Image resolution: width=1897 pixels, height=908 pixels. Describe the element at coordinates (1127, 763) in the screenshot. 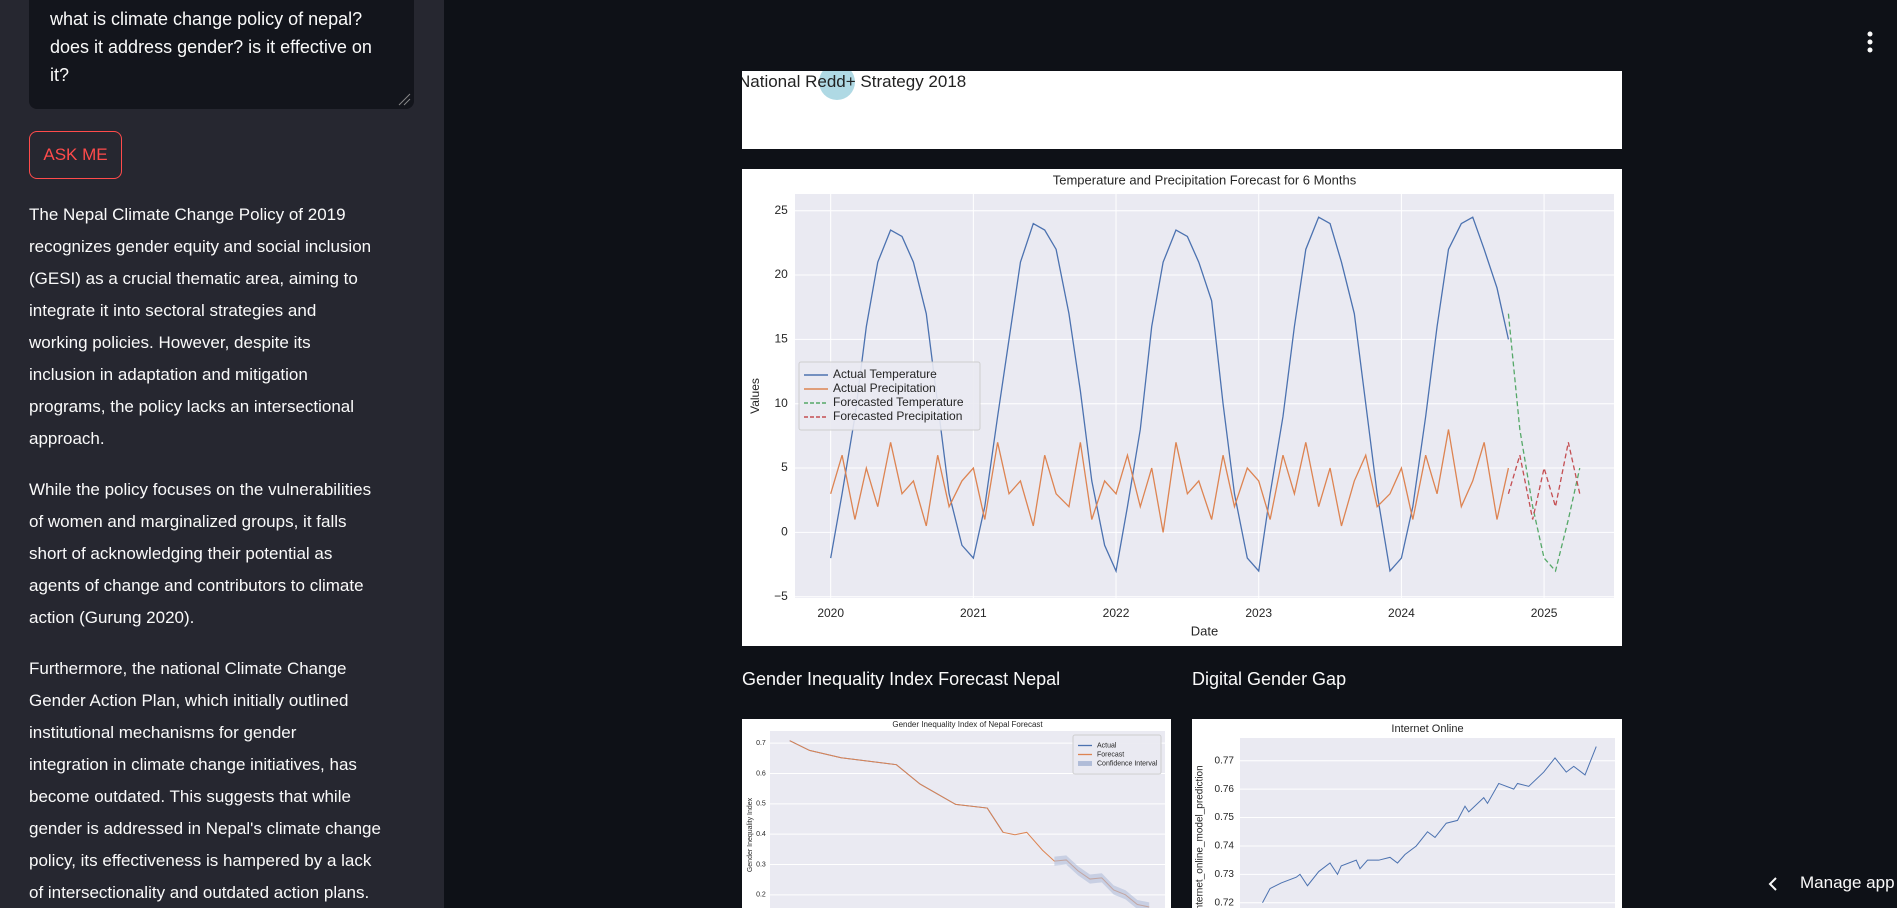

I see `legend-label: Confidence Interval` at that location.